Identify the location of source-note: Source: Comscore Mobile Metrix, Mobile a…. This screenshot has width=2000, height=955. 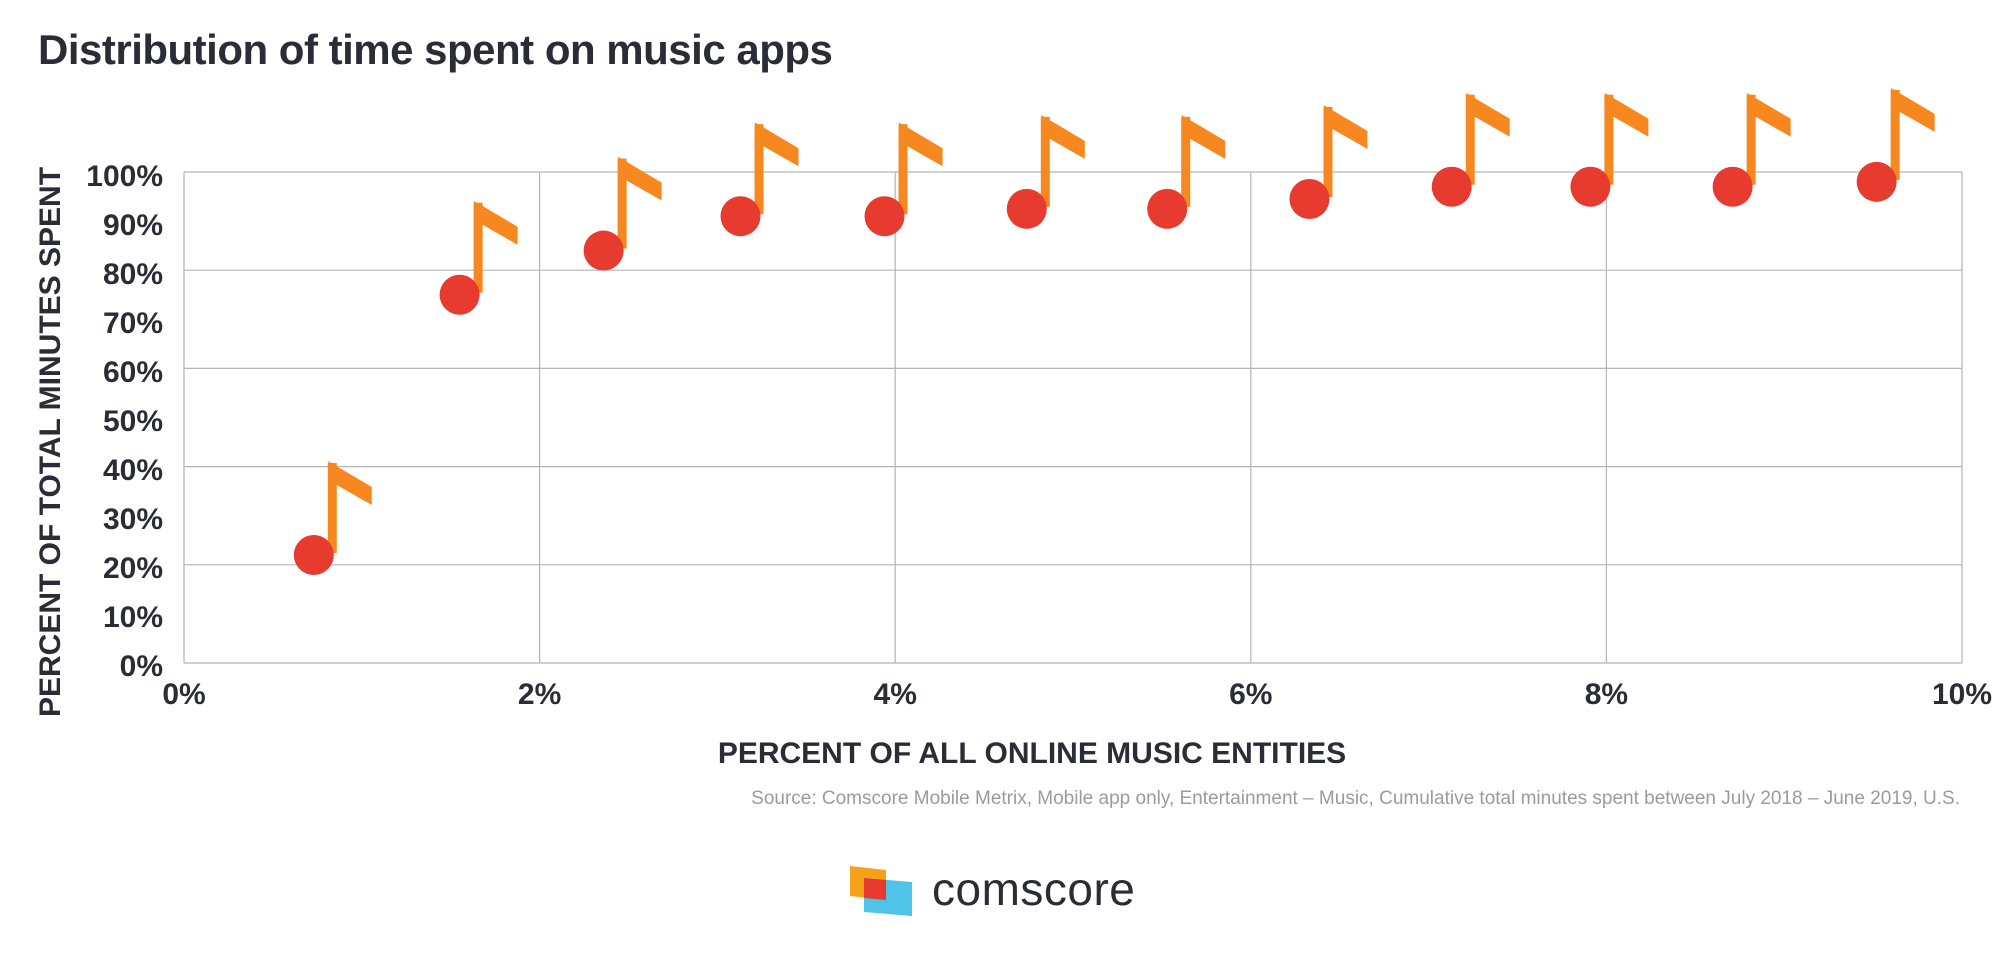
(1355, 798).